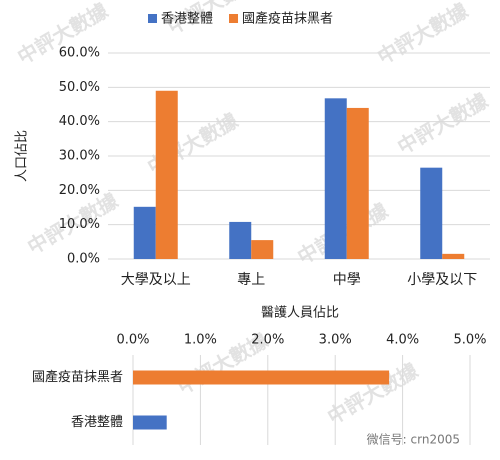  Describe the element at coordinates (79, 224) in the screenshot. I see `y-tick-label: 10.0%` at that location.